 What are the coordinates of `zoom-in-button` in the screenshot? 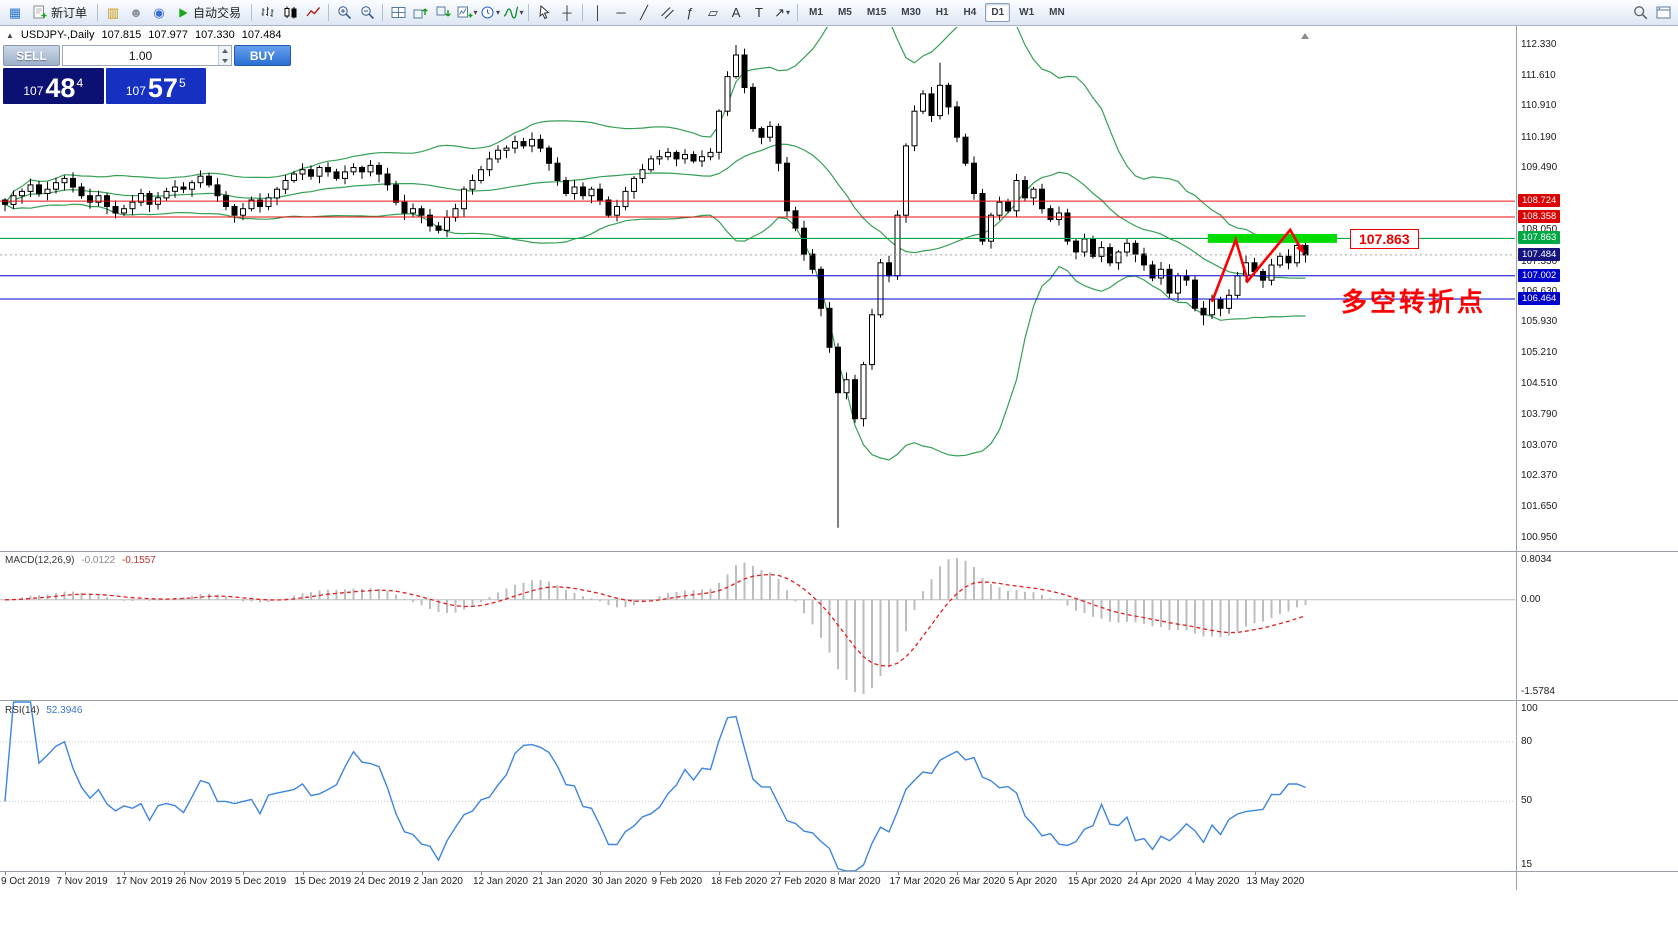 It's located at (344, 13).